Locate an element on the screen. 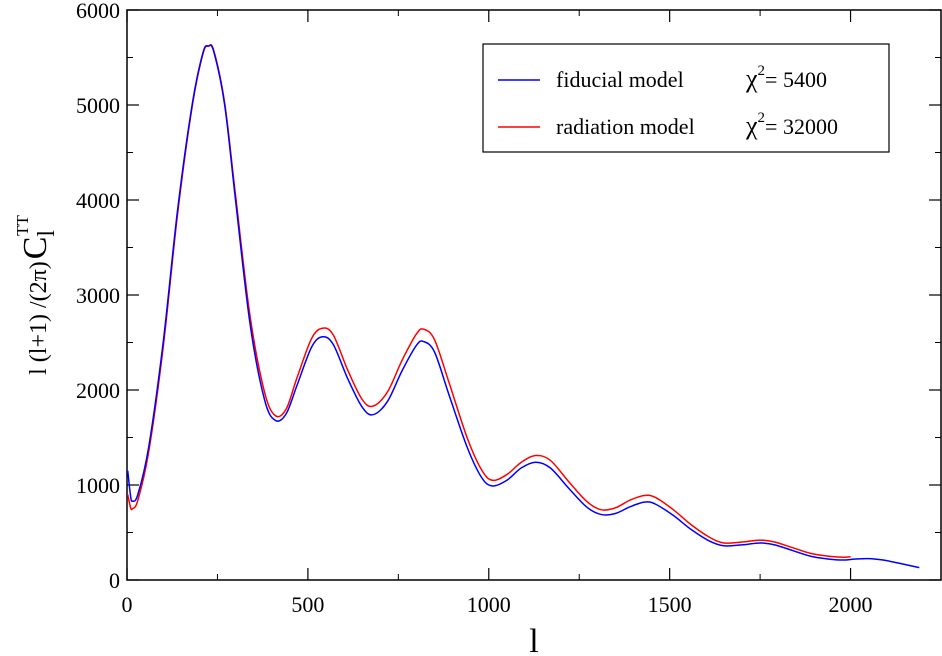  legend-entry-fiducial: fiducial model χ2= 5400 is located at coordinates (691, 78).